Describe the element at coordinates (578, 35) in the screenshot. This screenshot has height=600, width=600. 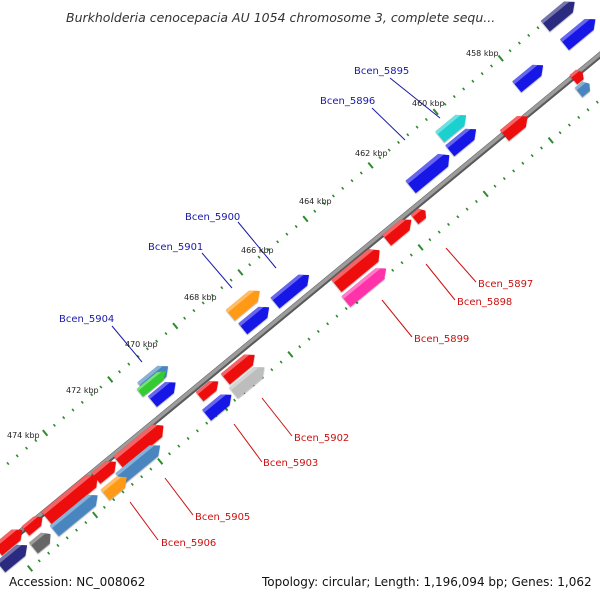
I see `gene-arrow-top-right` at that location.